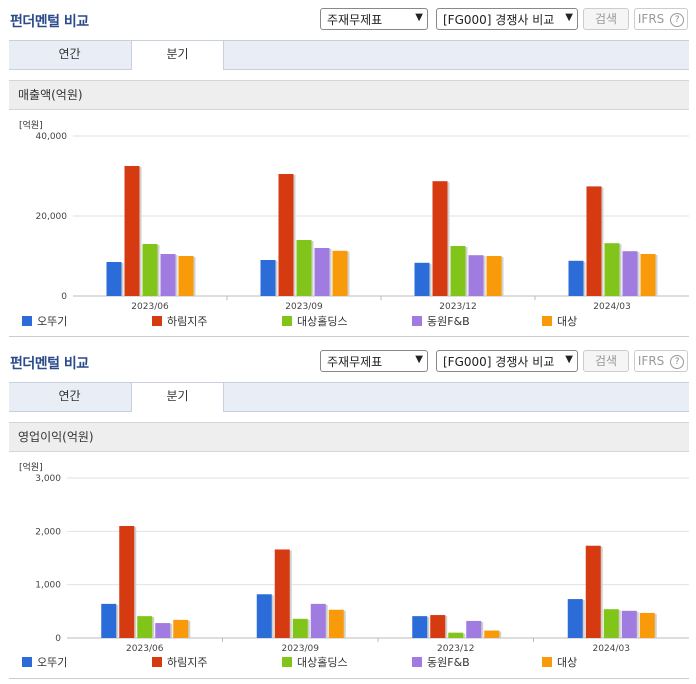 This screenshot has height=684, width=696. I want to click on peer-group-value: [FG000] 경쟁사 비교, so click(499, 362).